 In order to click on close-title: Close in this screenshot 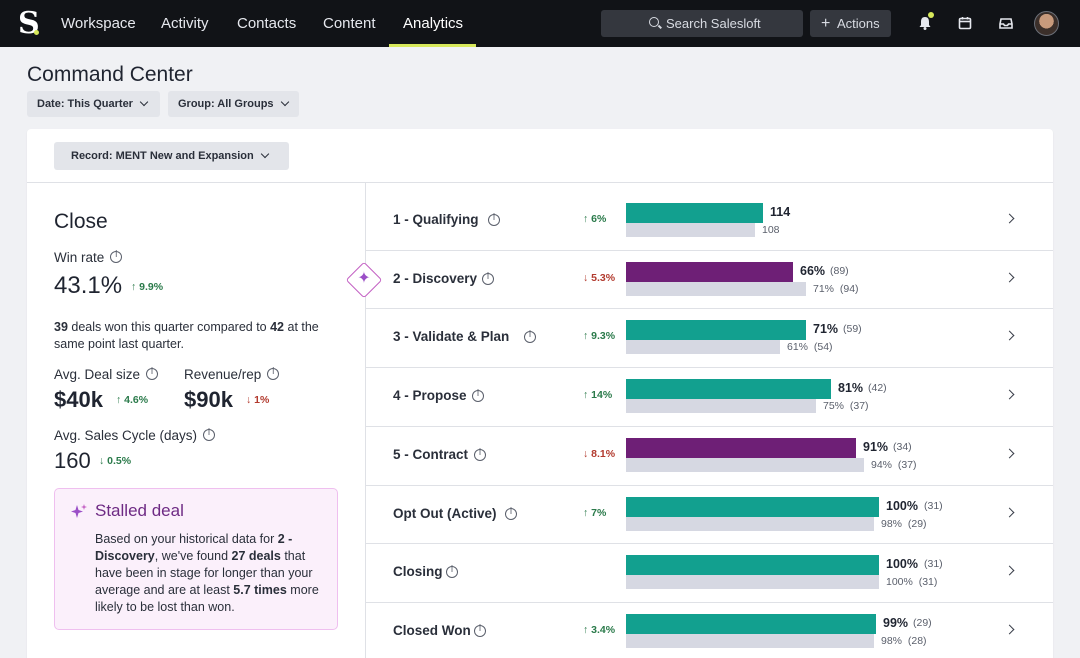, I will do `click(81, 221)`.